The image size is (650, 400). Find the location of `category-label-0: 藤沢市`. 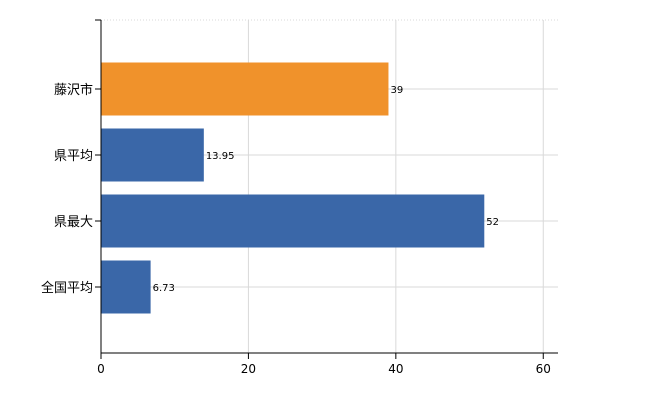

category-label-0: 藤沢市 is located at coordinates (73, 90).